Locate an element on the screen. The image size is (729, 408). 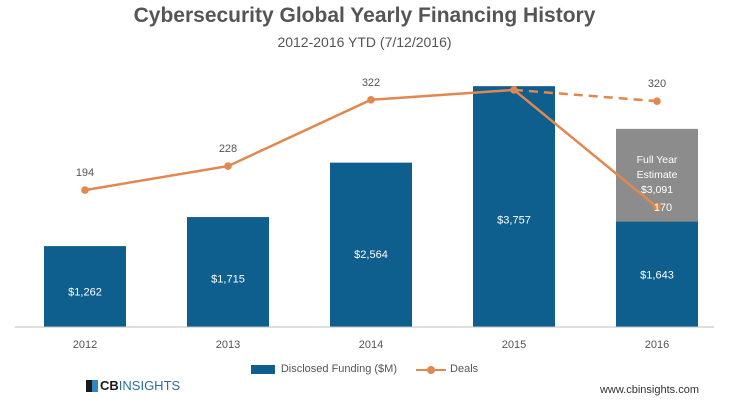
legend-item-funding: Disclosed Funding ($M) is located at coordinates (323, 369).